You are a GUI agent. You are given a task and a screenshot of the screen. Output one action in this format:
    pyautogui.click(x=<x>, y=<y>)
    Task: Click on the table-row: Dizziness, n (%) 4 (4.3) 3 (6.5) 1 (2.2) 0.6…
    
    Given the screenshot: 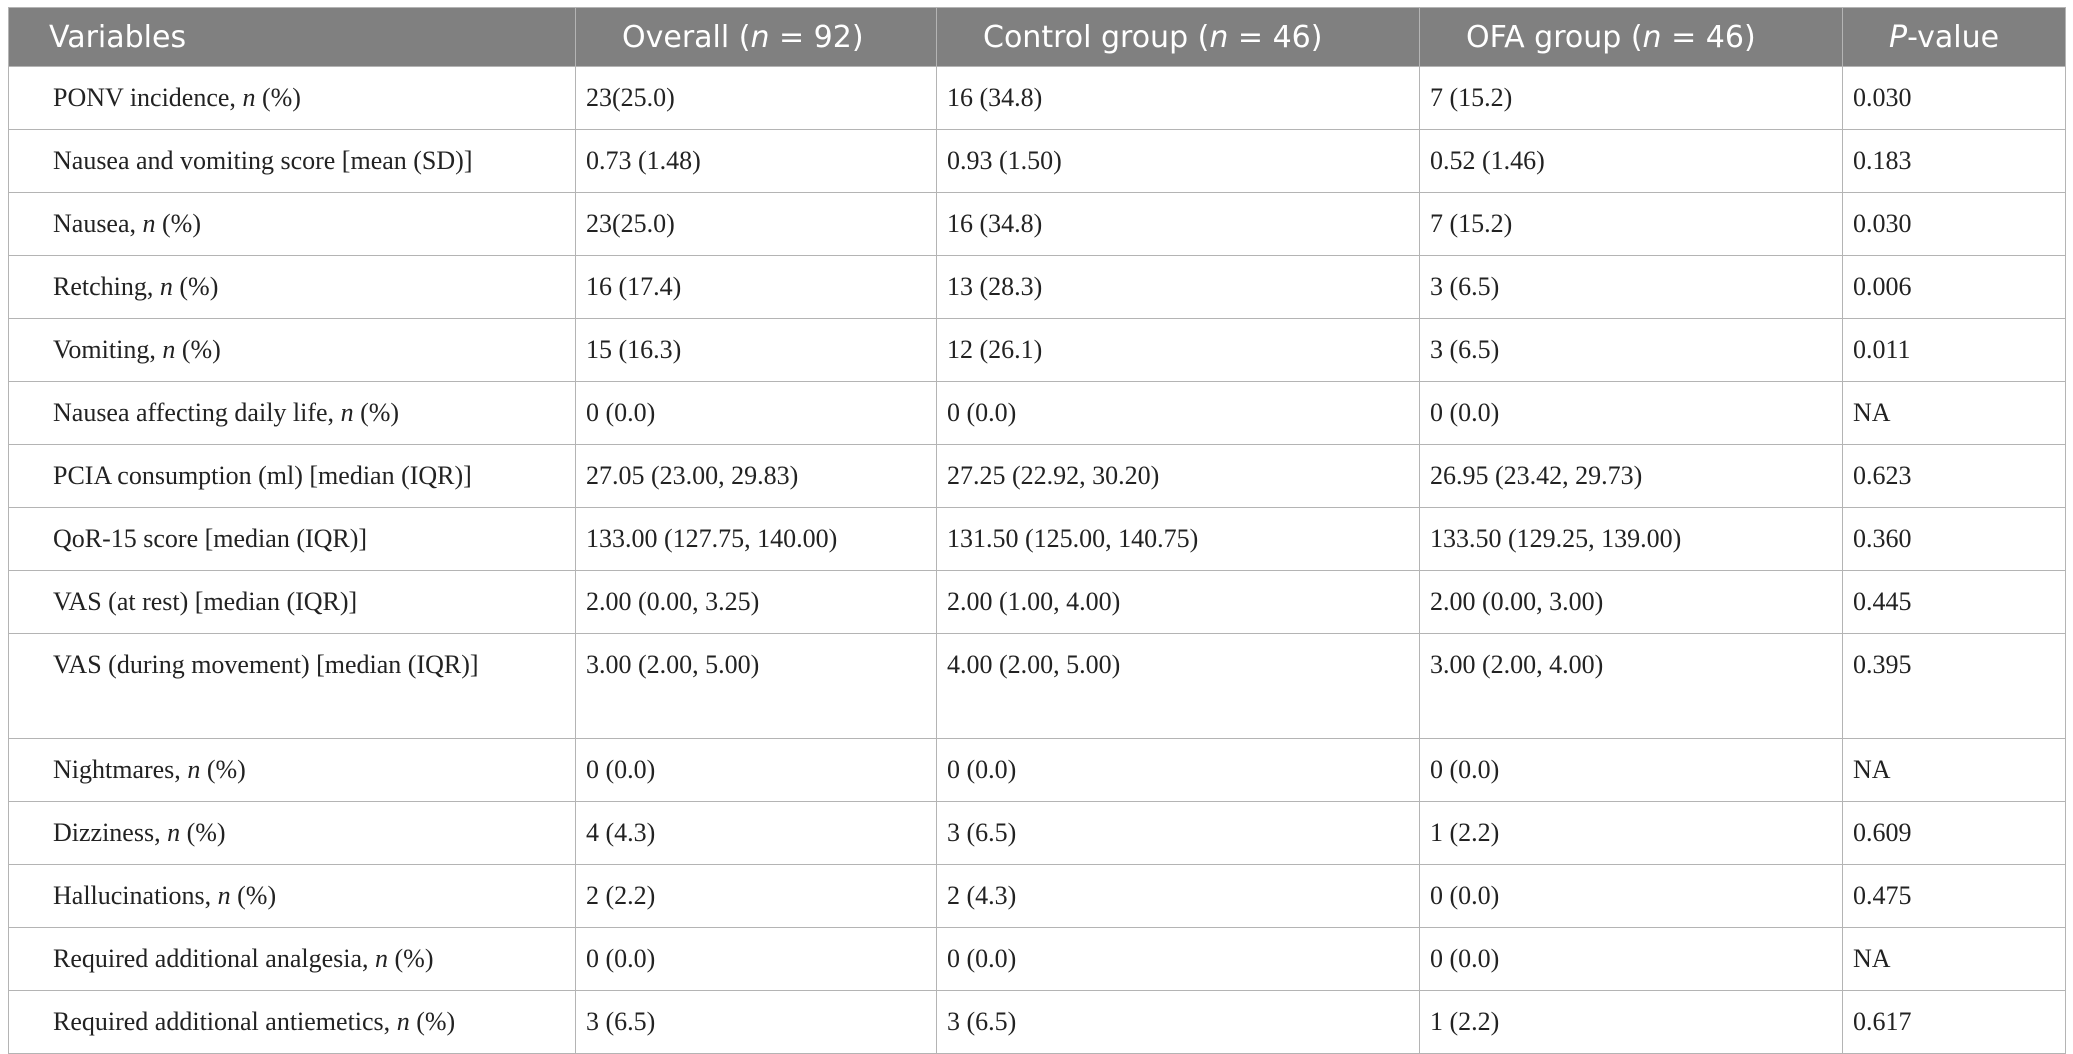 What is the action you would take?
    pyautogui.click(x=1037, y=833)
    